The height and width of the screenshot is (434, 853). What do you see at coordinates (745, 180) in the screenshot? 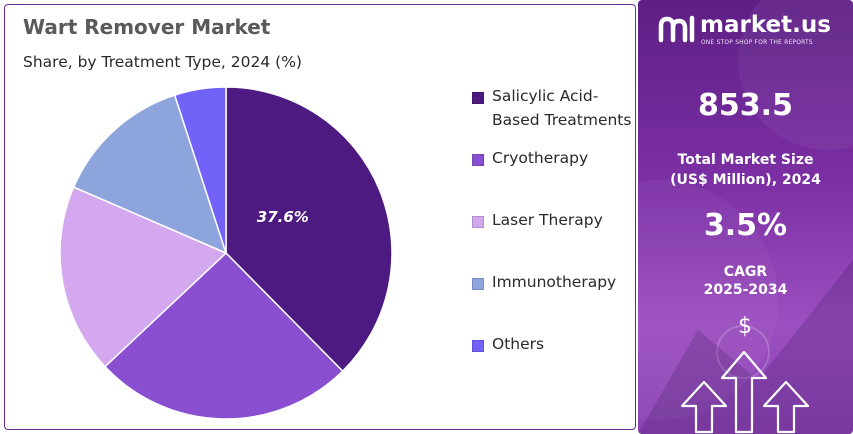
I see `market-size-label-line2: (US$ Million), 2024` at bounding box center [745, 180].